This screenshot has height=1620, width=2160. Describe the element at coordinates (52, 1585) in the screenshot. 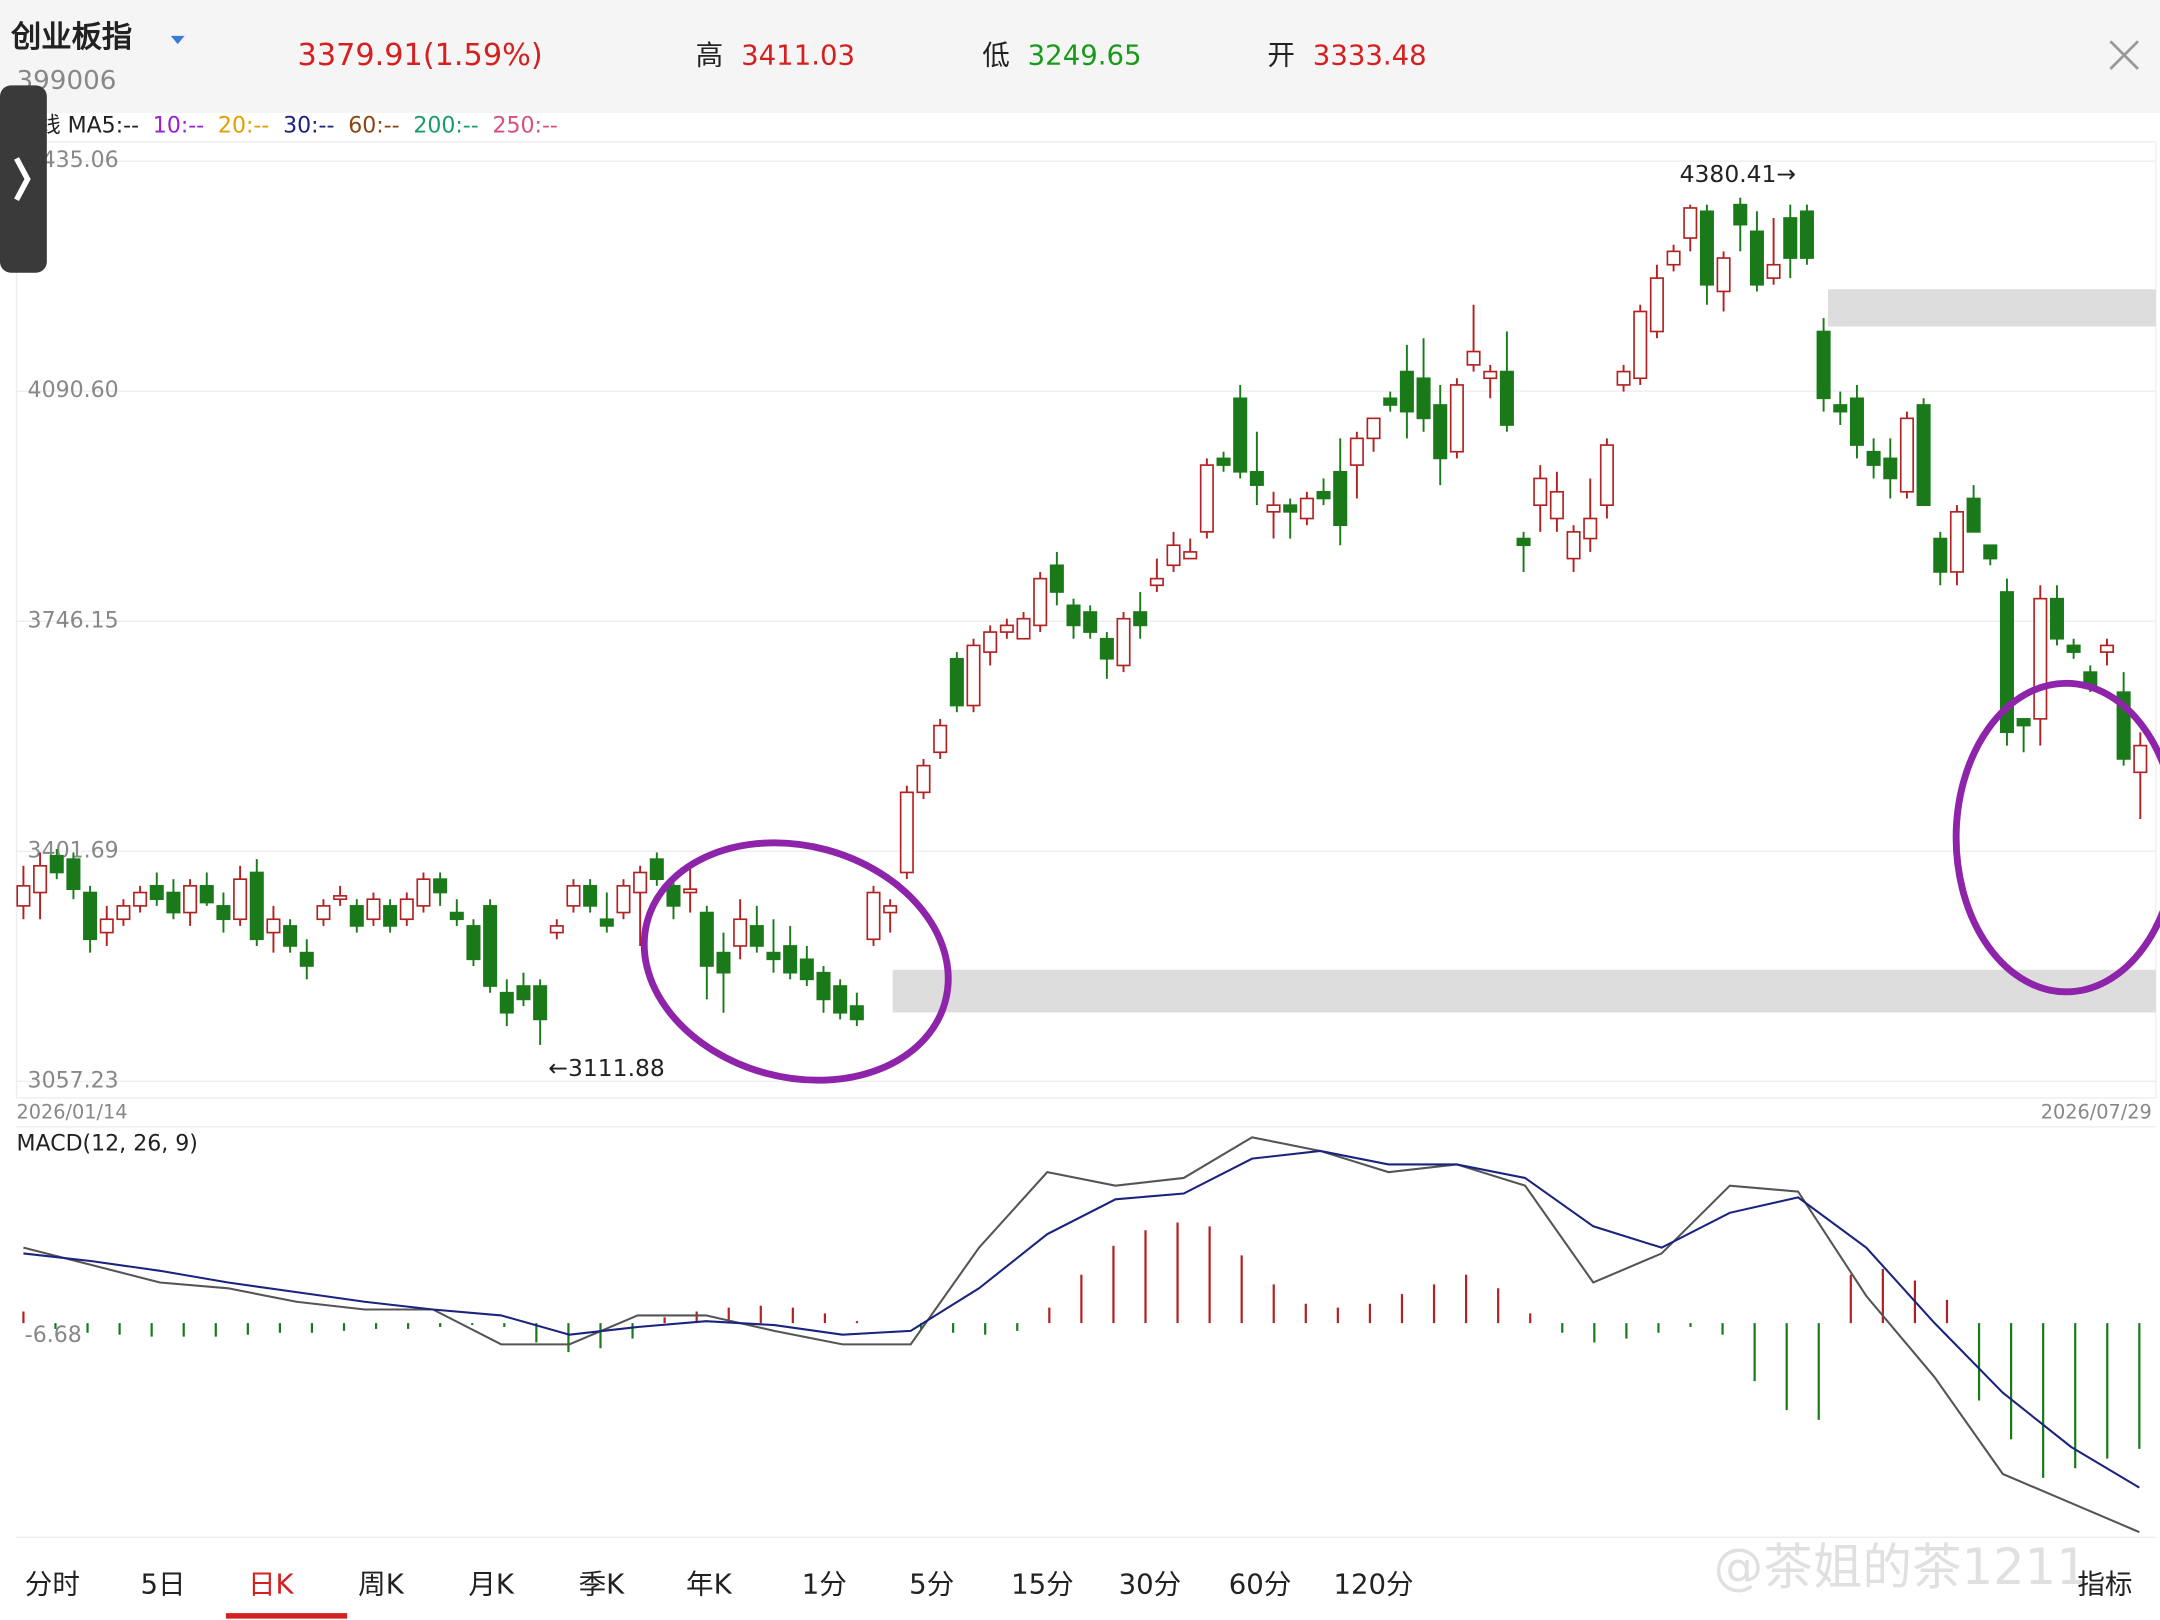

I see `tab: 分时` at that location.